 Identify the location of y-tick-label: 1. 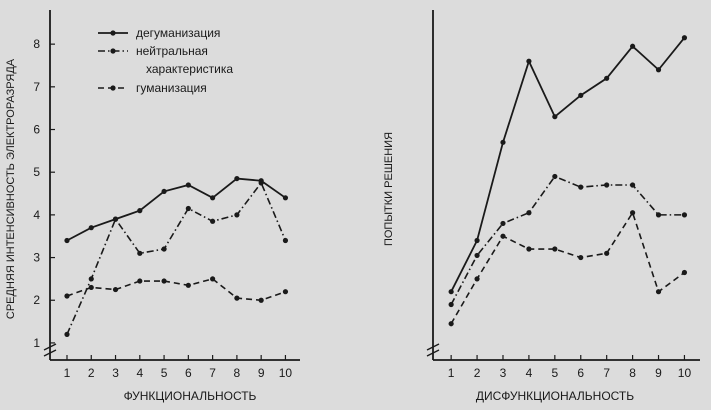
(36, 343).